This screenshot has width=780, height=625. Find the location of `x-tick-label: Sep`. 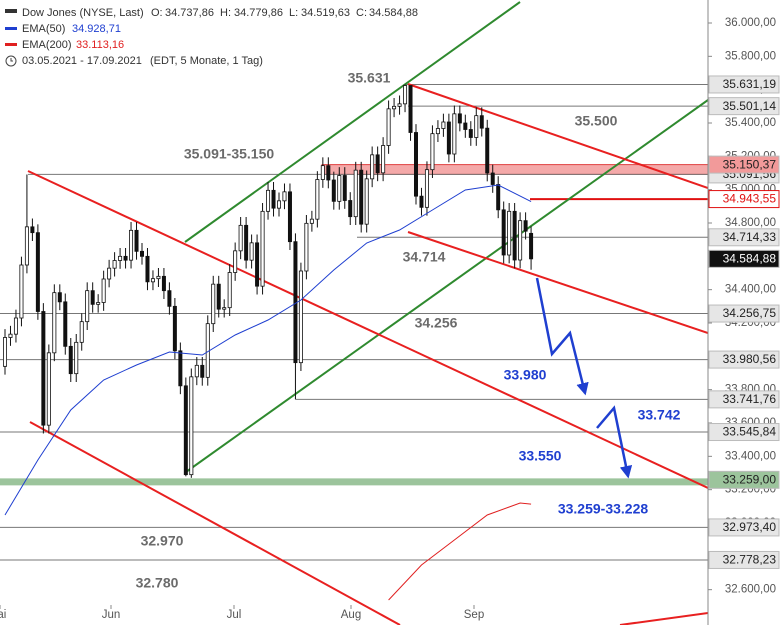

x-tick-label: Sep is located at coordinates (474, 615).